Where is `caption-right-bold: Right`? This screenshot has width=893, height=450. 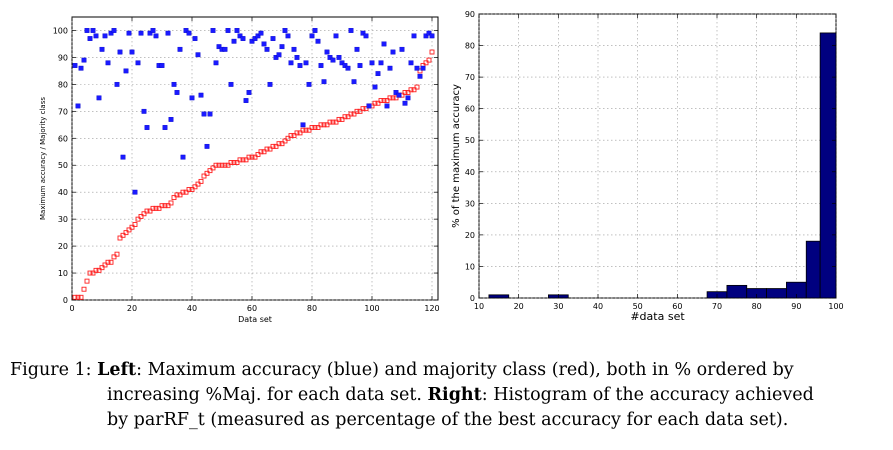 caption-right-bold: Right is located at coordinates (454, 395).